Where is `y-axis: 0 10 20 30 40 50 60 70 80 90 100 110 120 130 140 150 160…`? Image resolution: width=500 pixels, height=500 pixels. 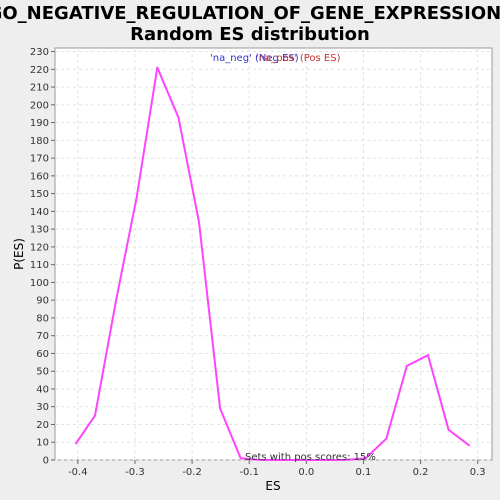
y-axis: 0 10 20 30 40 50 60 70 80 90 100 110 120 130 140 150 160… is located at coordinates (42, 257).